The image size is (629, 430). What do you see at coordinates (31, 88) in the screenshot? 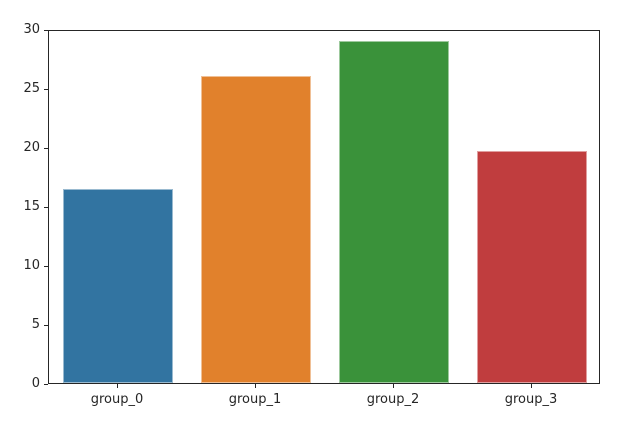
I see `y-axis-tick-label: 25` at bounding box center [31, 88].